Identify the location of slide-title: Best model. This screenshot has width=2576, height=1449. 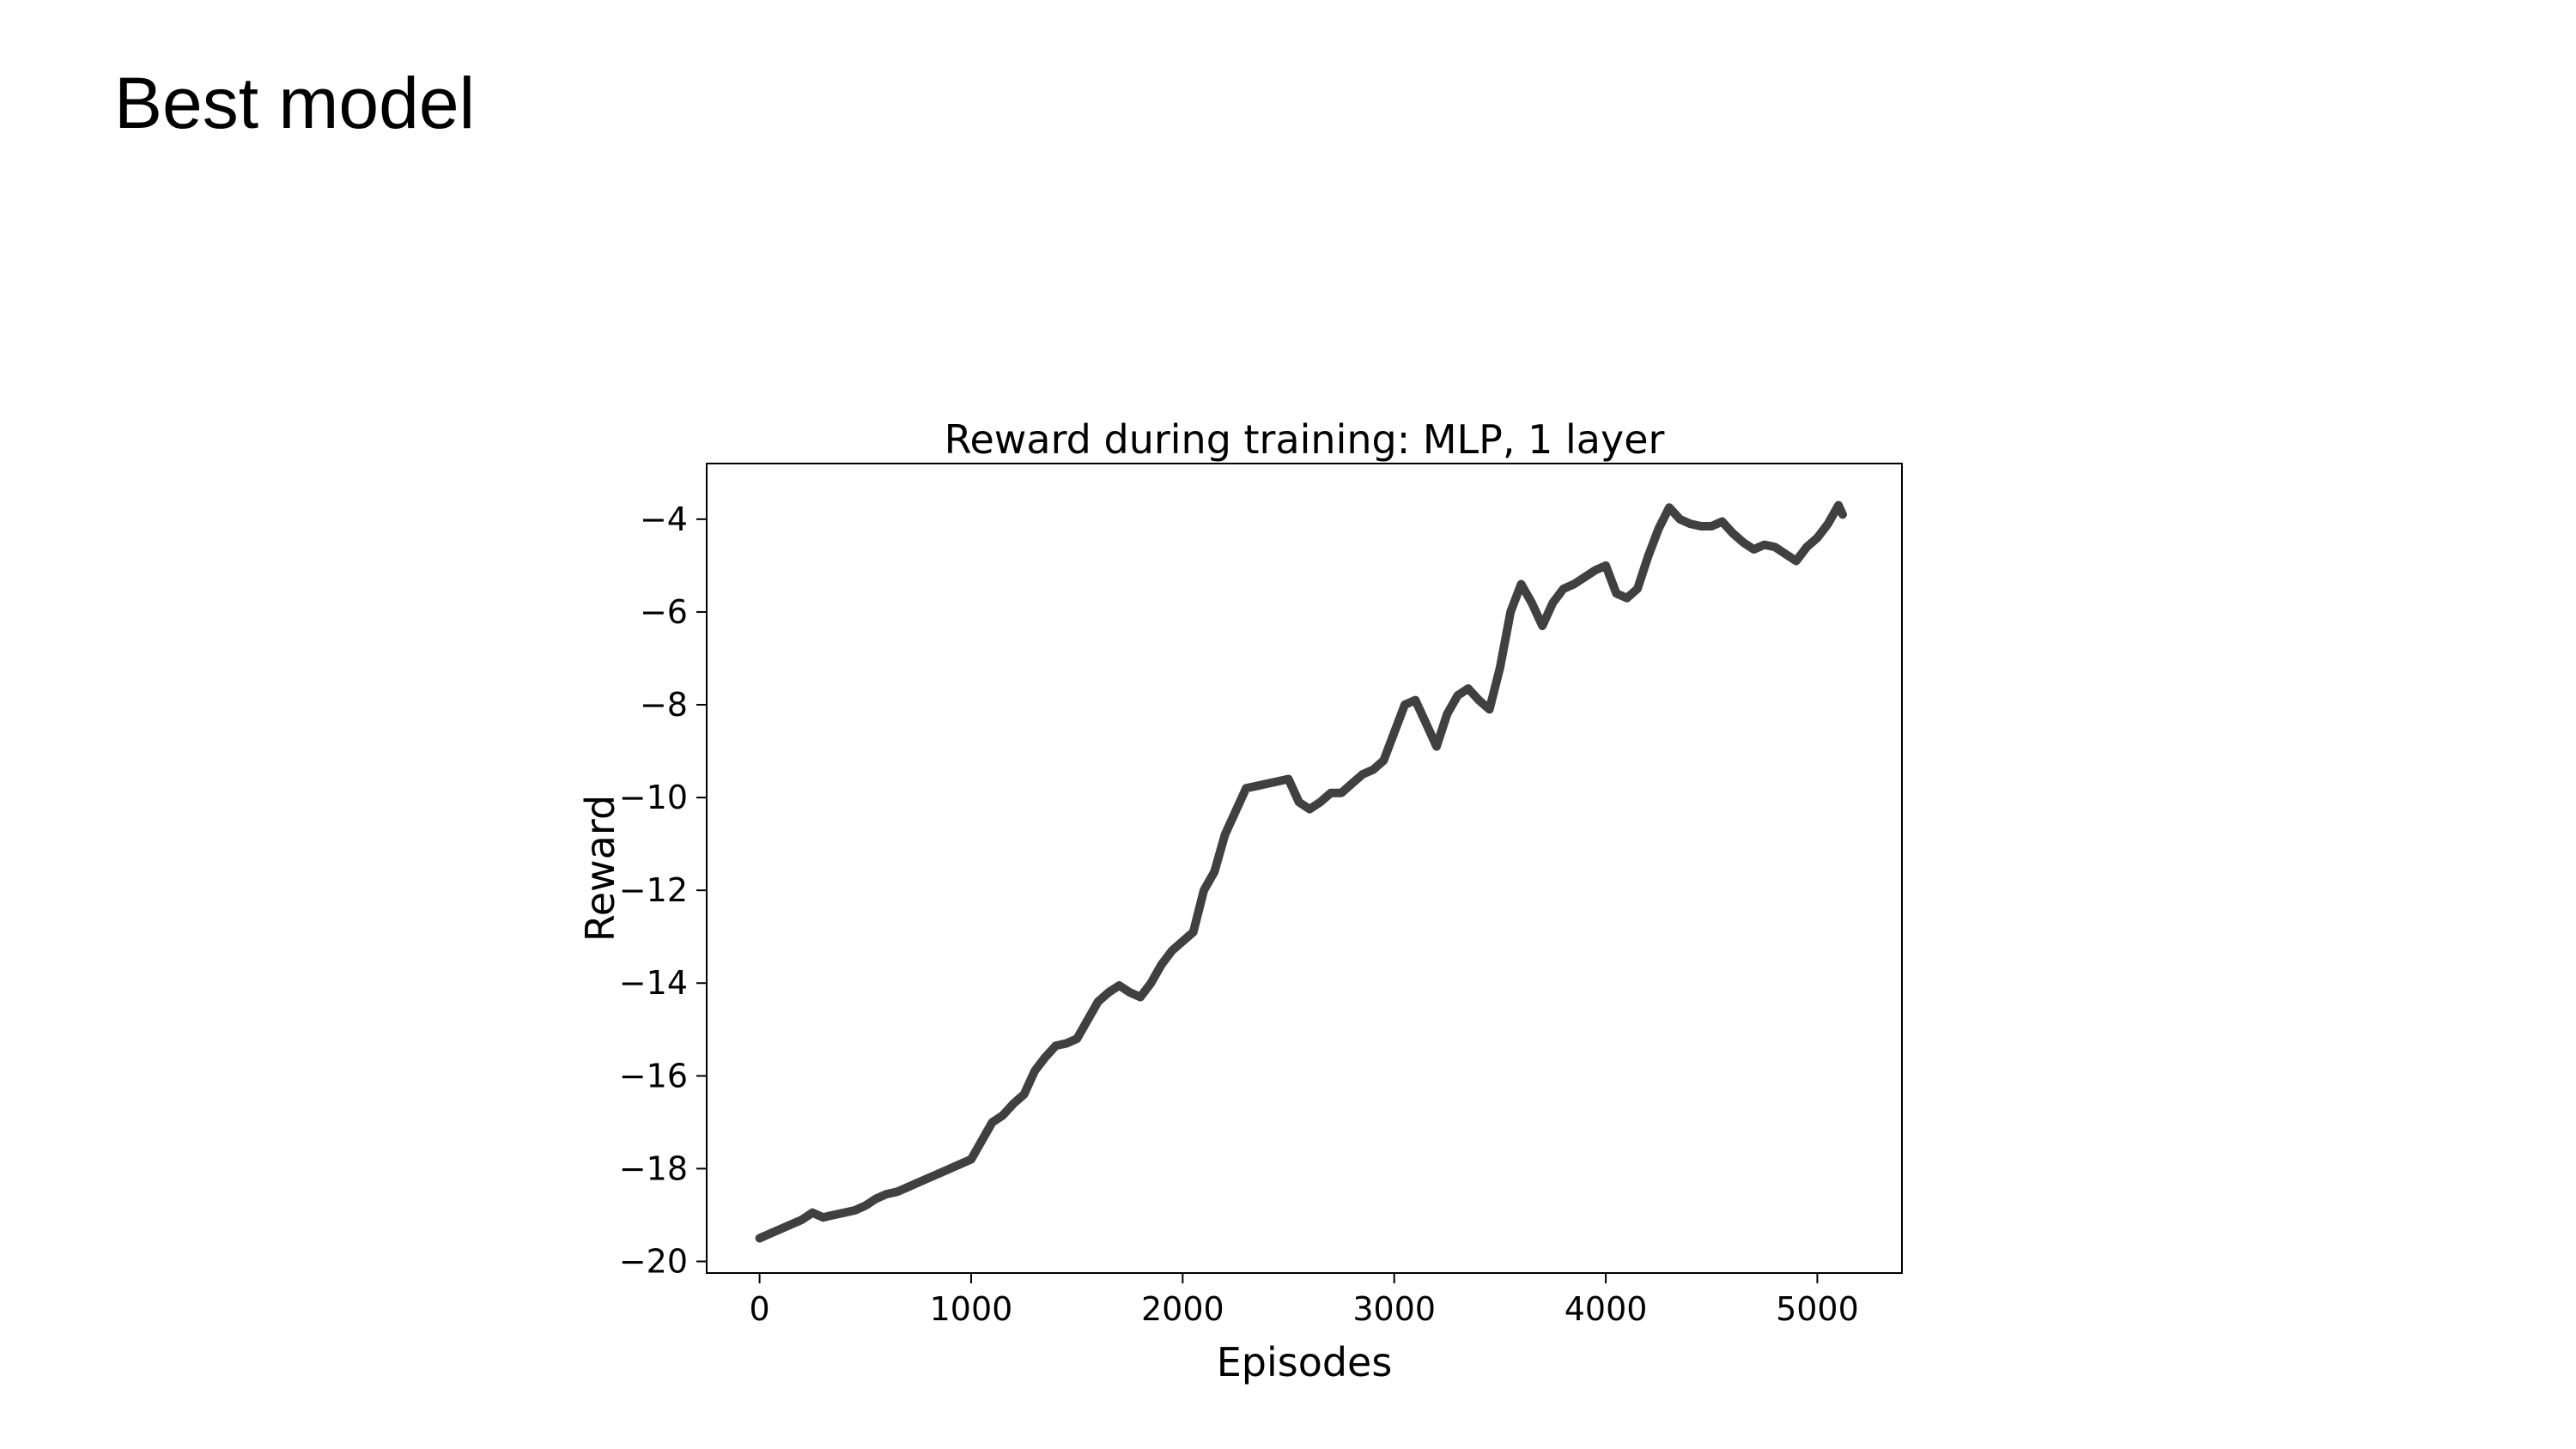
(295, 103).